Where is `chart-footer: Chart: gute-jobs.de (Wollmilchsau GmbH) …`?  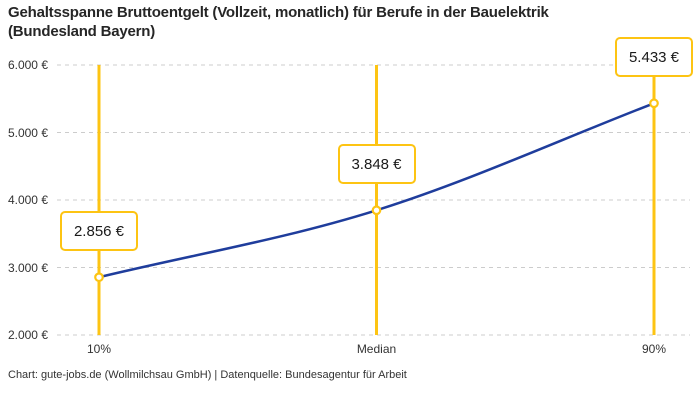 chart-footer: Chart: gute-jobs.de (Wollmilchsau GmbH) … is located at coordinates (207, 375).